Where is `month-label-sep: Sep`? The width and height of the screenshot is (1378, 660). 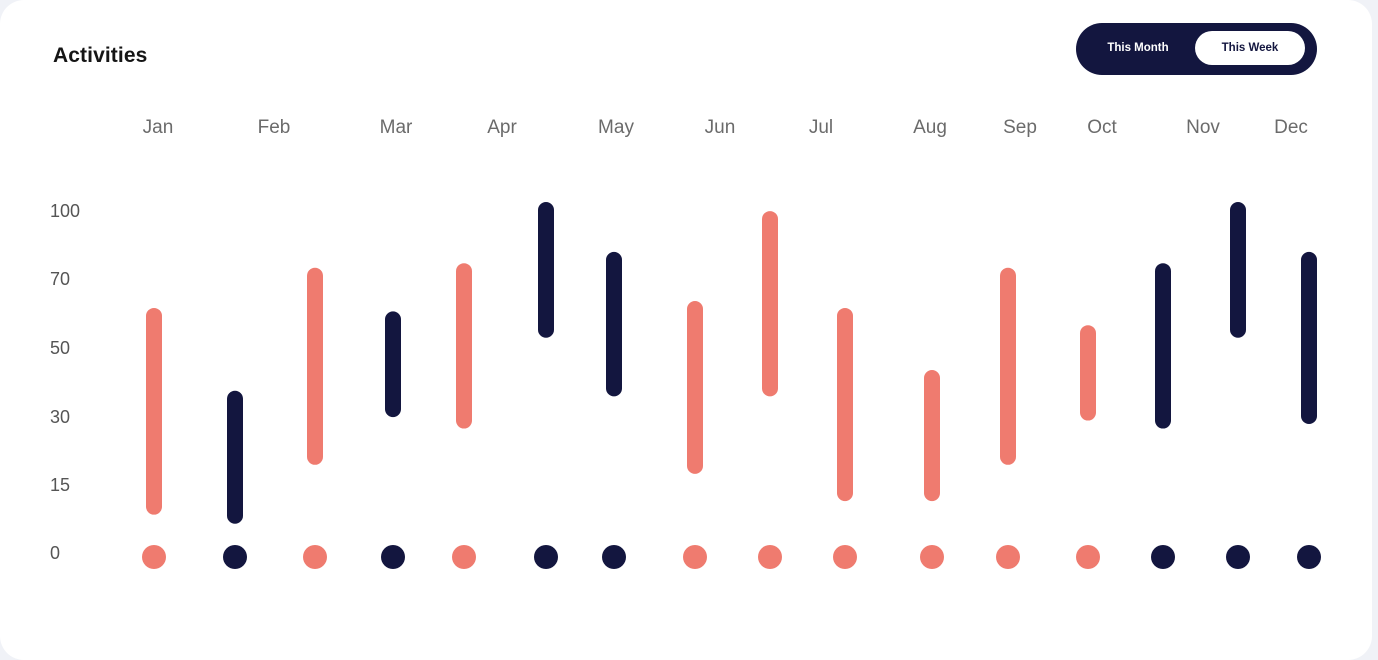
month-label-sep: Sep is located at coordinates (1020, 127).